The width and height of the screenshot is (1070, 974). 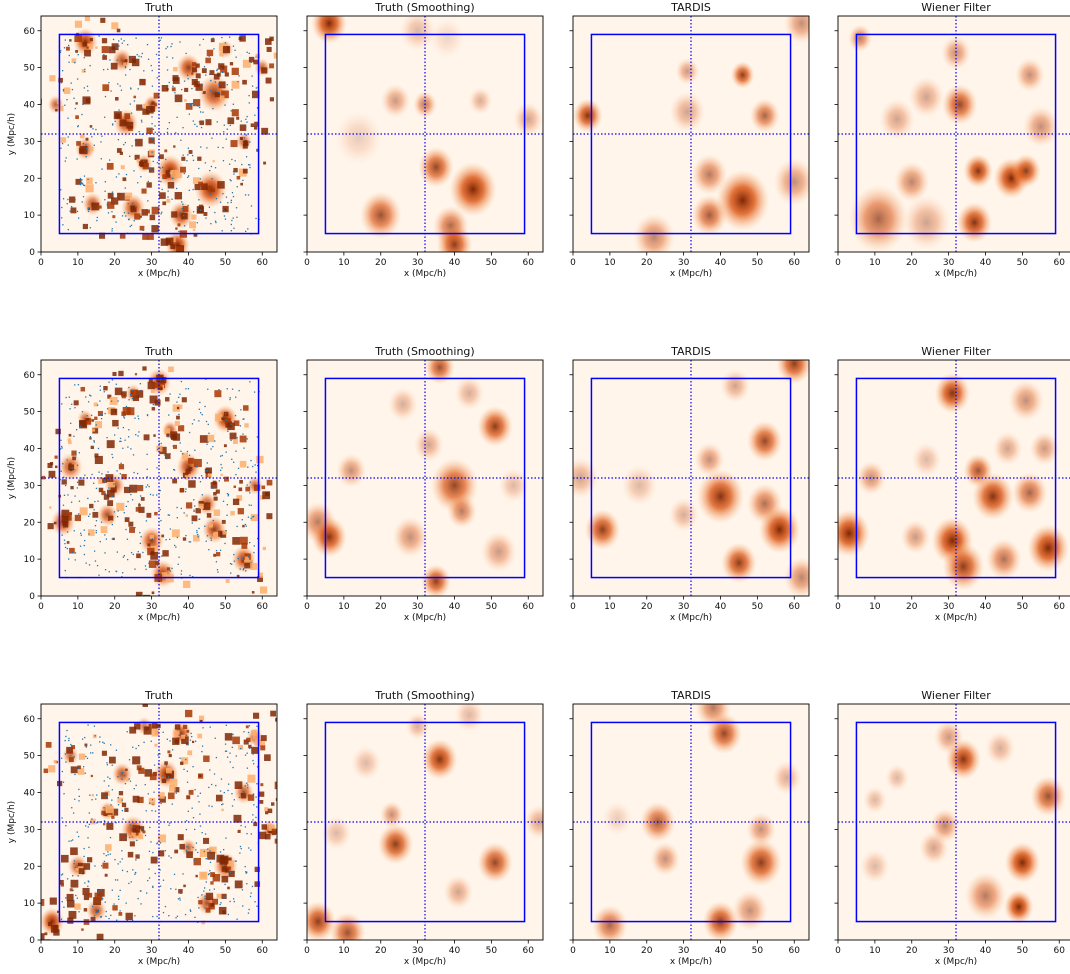 What do you see at coordinates (158, 7) in the screenshot?
I see `panel-title: Truth` at bounding box center [158, 7].